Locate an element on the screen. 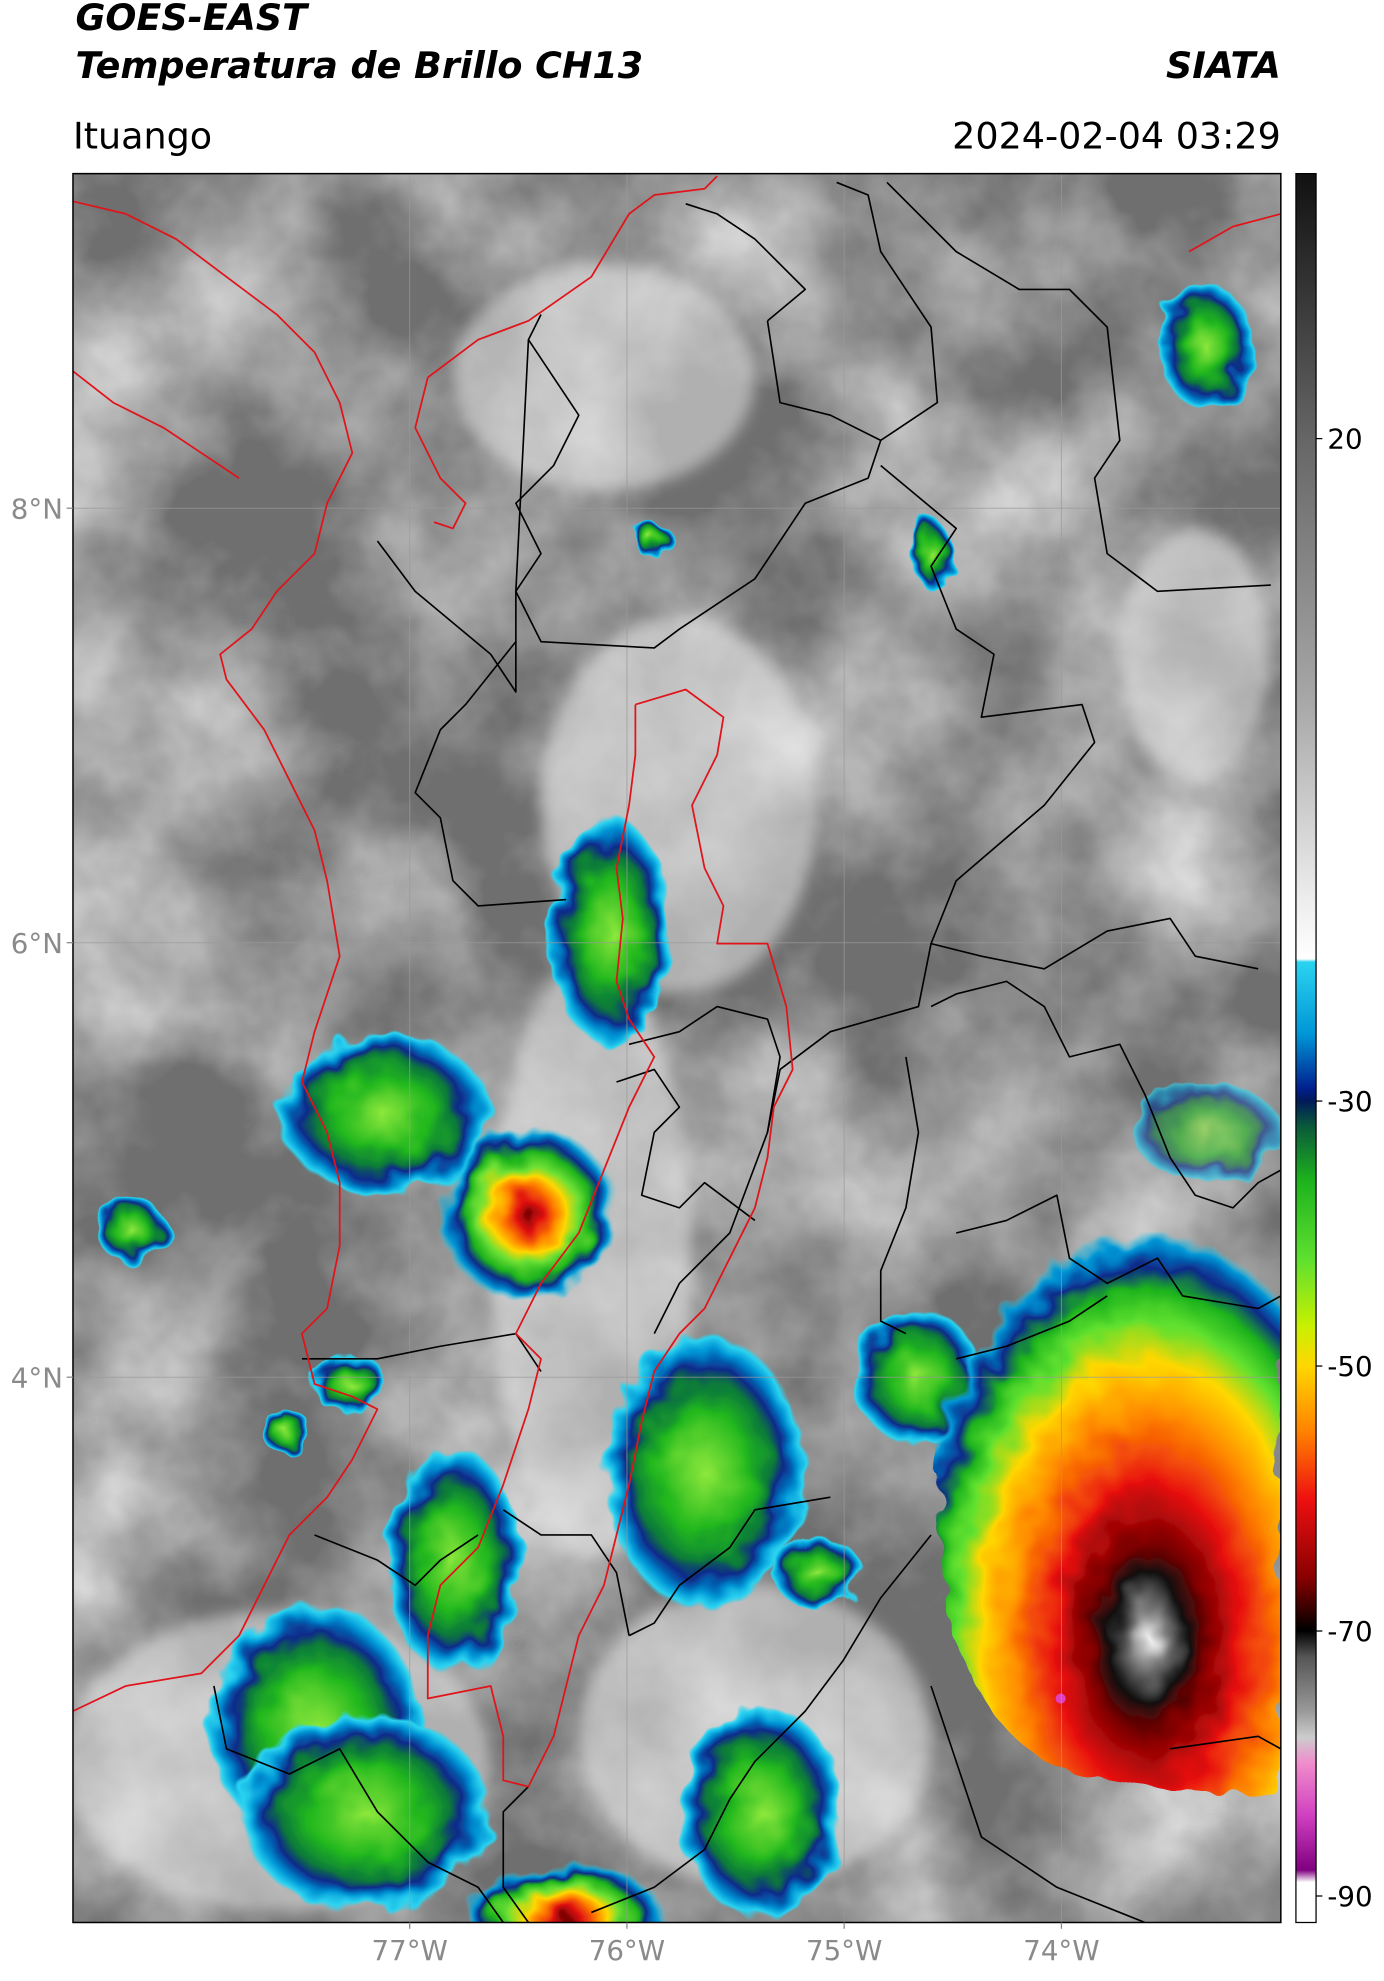 The image size is (1384, 1981). lat-label: 6°N is located at coordinates (37, 943).